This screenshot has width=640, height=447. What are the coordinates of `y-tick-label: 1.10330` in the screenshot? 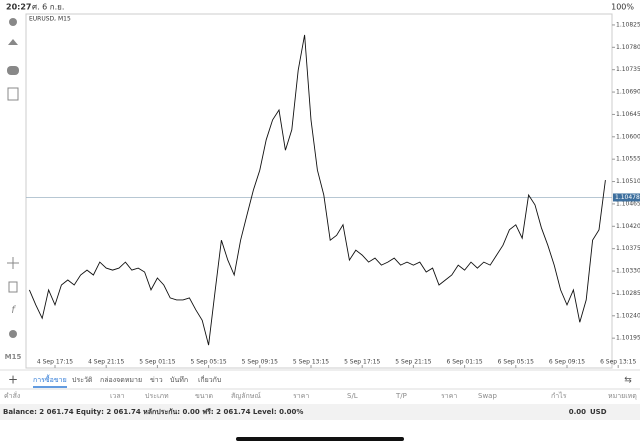 It's located at (628, 271).